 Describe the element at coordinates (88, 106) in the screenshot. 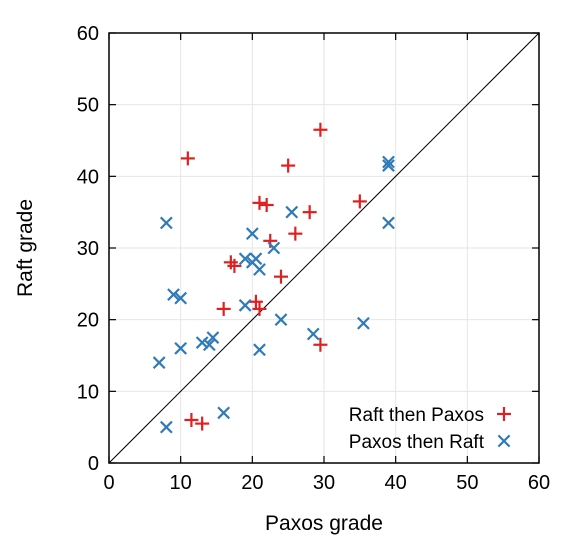

I see `y-tick-label: 50` at that location.